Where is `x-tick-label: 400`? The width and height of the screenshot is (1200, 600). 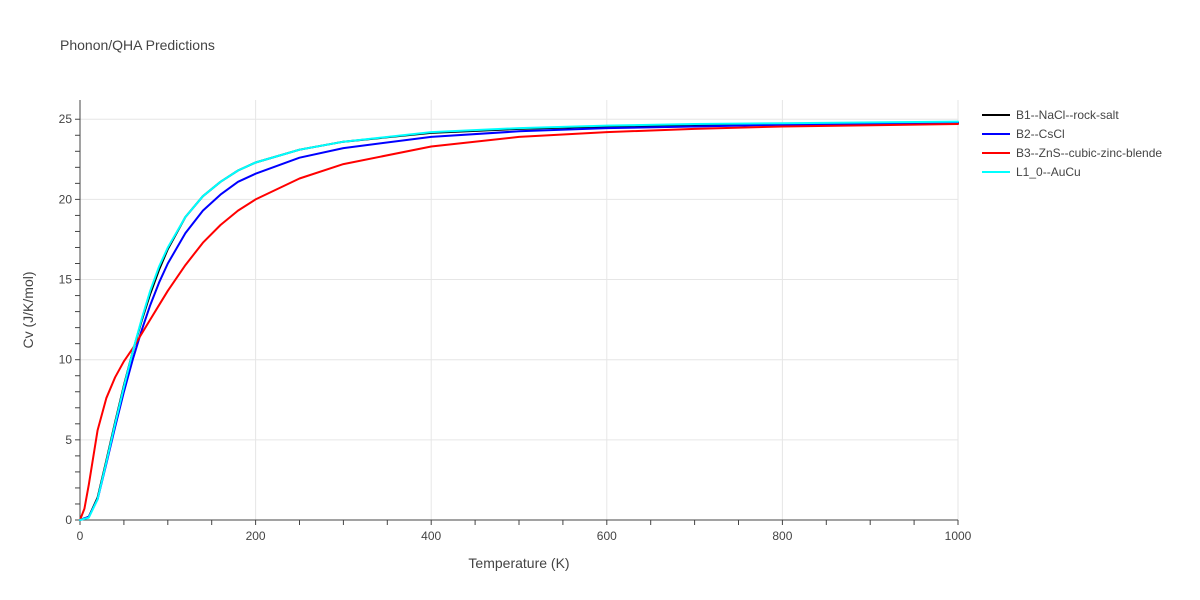
x-tick-label: 400 is located at coordinates (431, 536).